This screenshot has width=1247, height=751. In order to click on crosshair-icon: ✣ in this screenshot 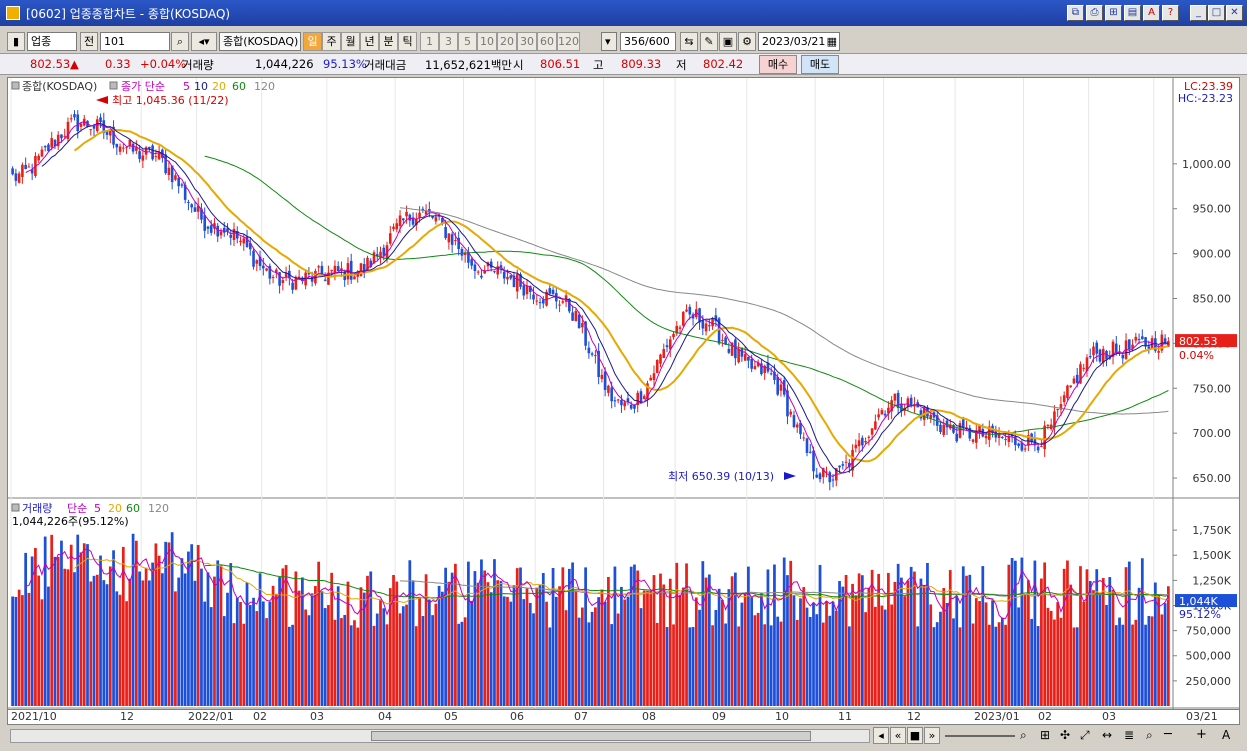, I will do `click(1065, 735)`.